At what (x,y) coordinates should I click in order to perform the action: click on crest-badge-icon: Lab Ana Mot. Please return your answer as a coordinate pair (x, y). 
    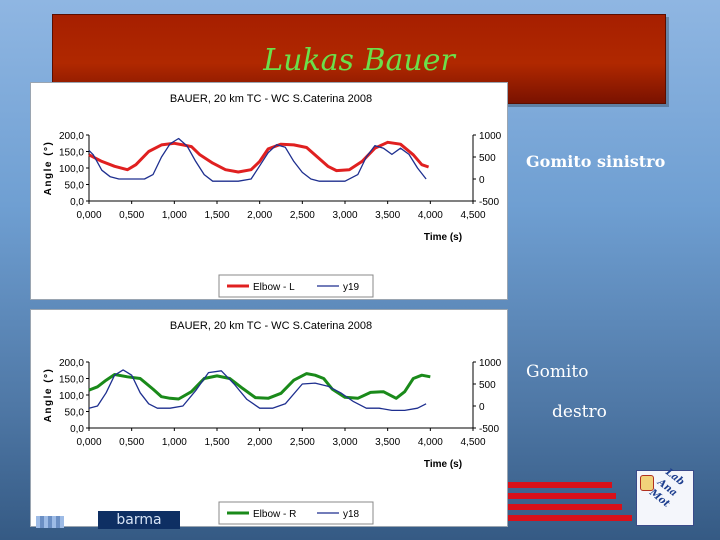
    Looking at the image, I should click on (665, 496).